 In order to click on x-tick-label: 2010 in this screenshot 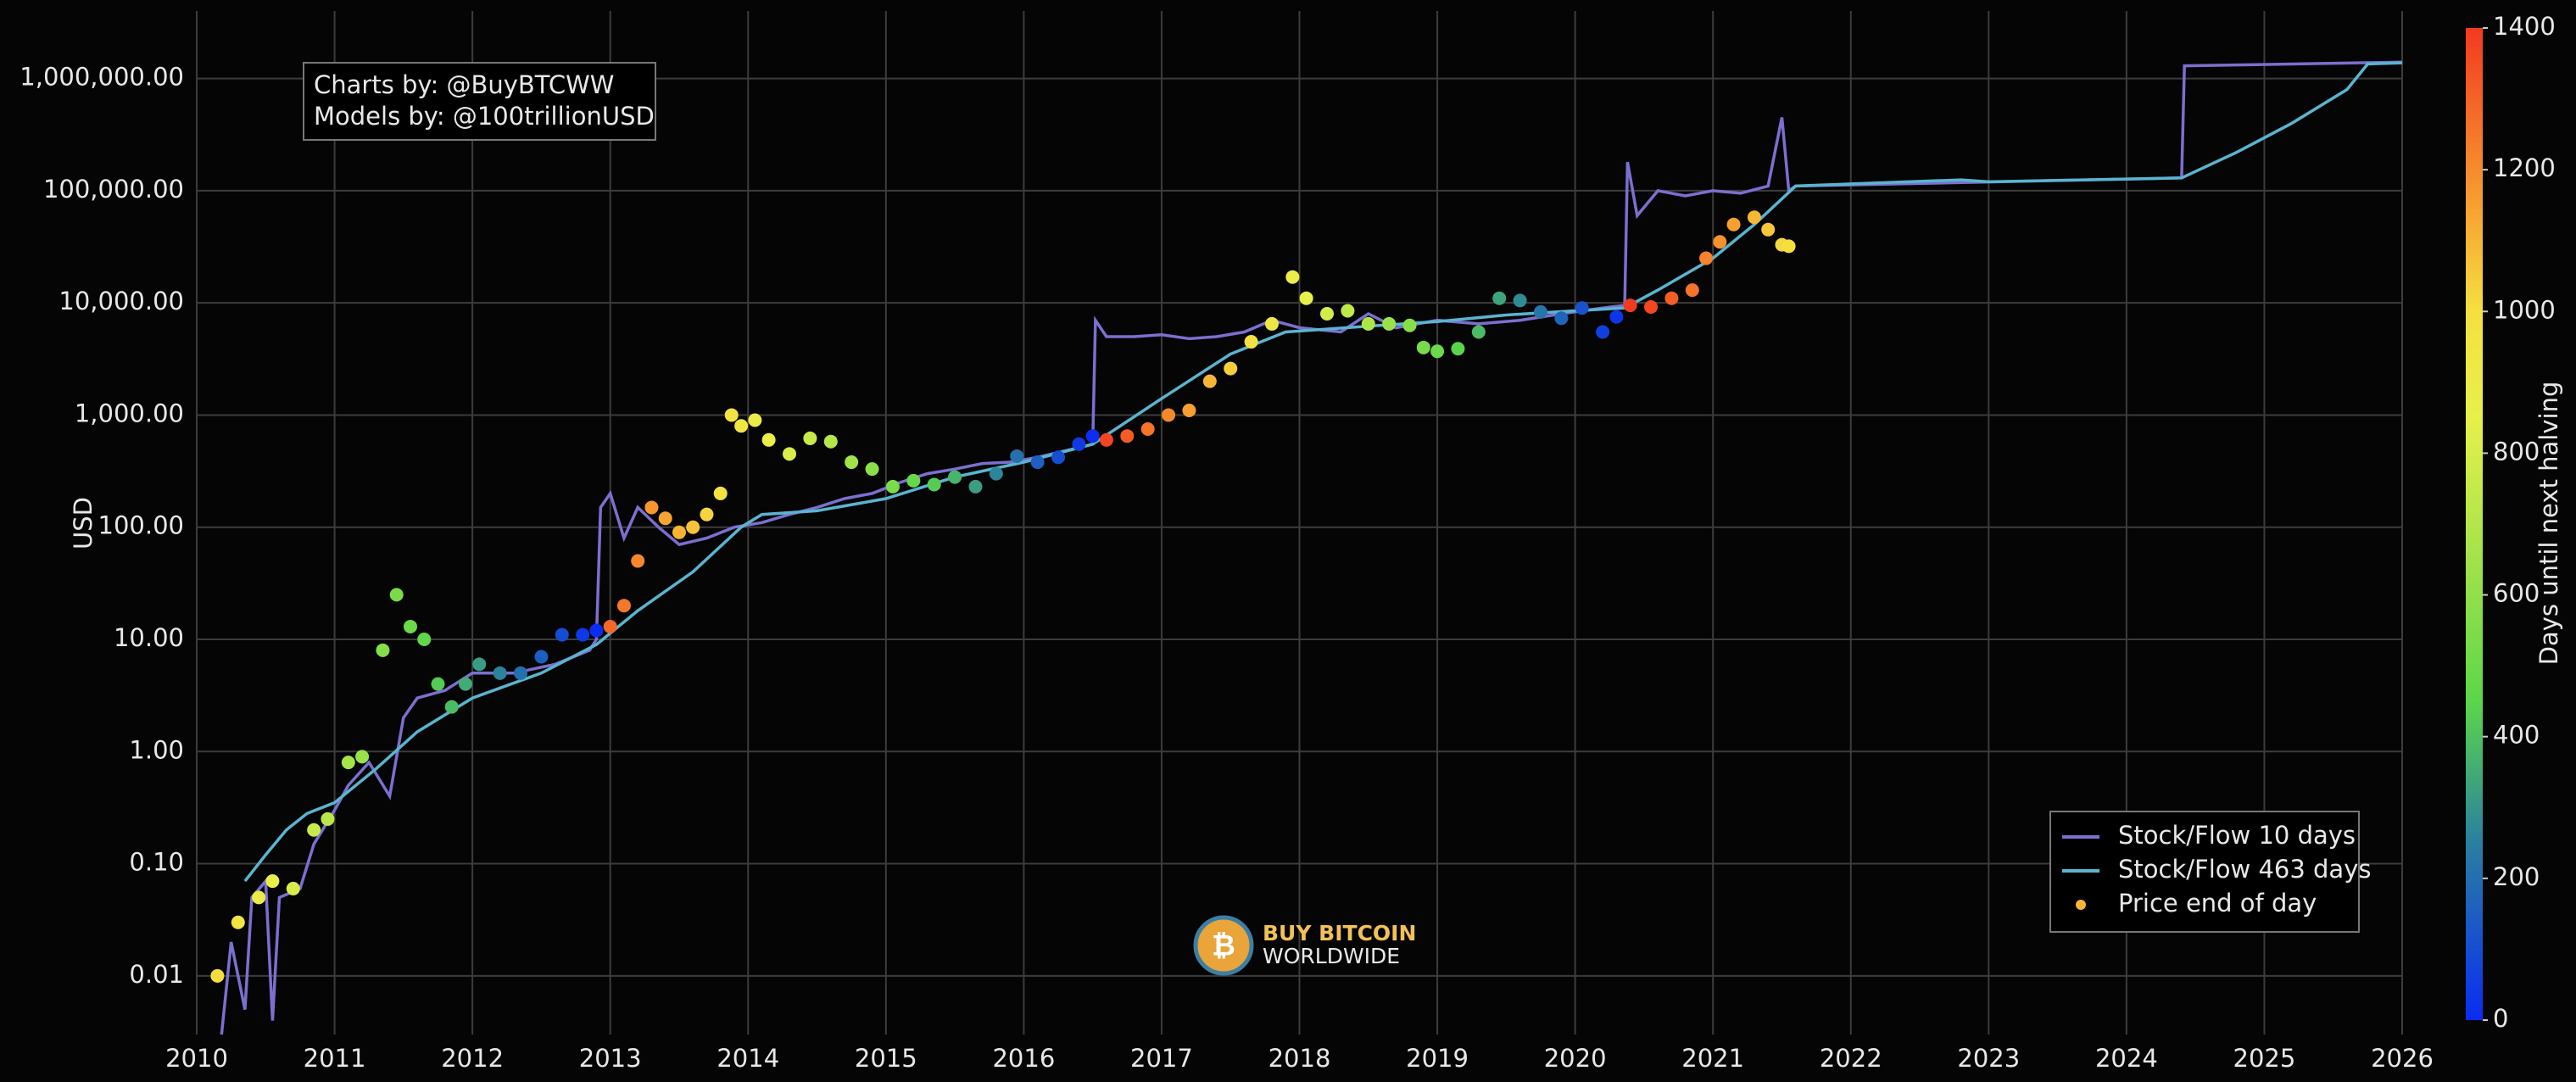, I will do `click(196, 1058)`.